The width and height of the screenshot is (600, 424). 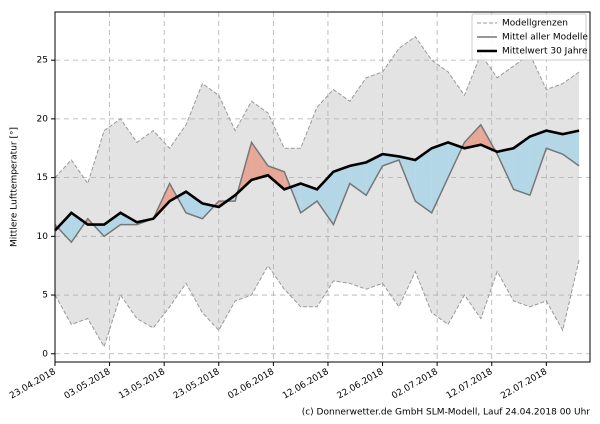 What do you see at coordinates (251, 384) in the screenshot?
I see `x-tick-label: 02.06.2018` at bounding box center [251, 384].